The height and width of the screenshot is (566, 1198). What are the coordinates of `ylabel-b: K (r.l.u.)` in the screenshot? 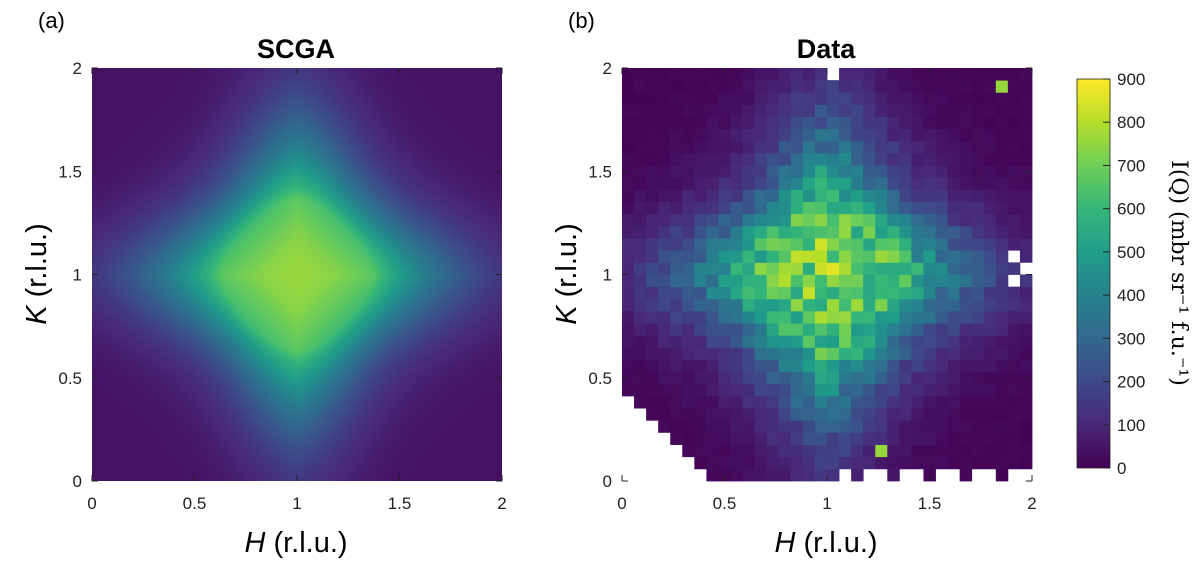 It's located at (567, 274).